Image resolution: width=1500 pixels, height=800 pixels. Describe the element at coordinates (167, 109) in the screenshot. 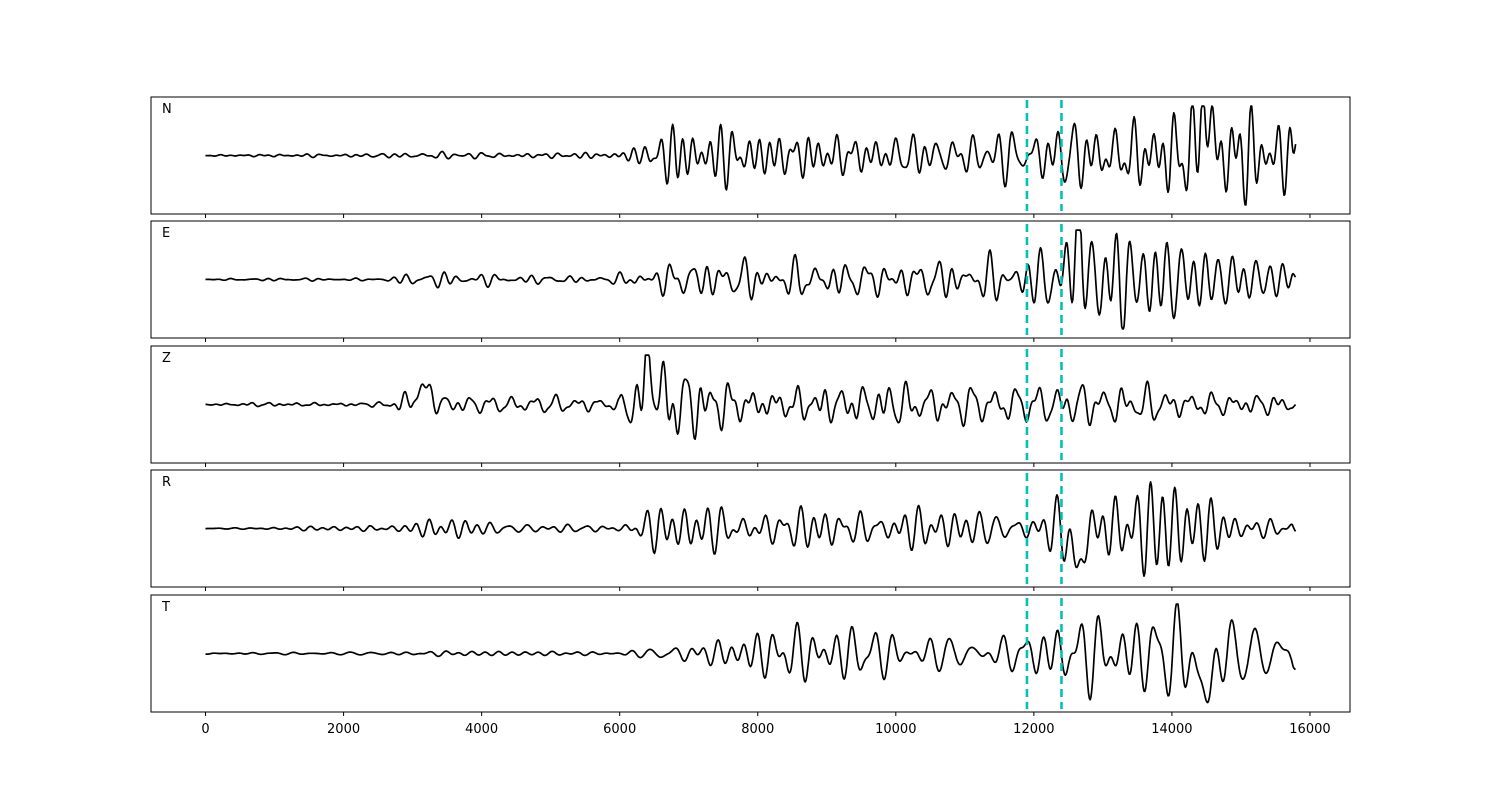

I see `panel-label: N` at that location.